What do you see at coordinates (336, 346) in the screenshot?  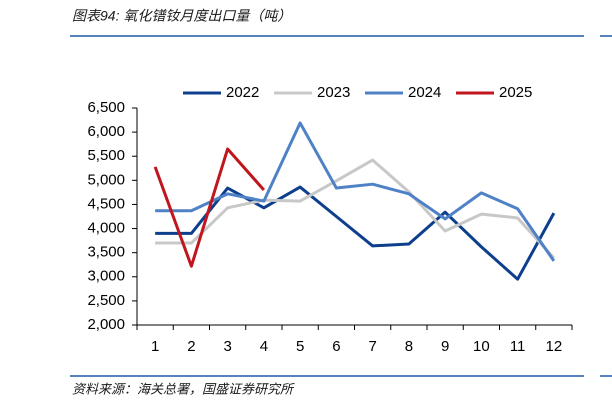 I see `x-tick-label: 6` at bounding box center [336, 346].